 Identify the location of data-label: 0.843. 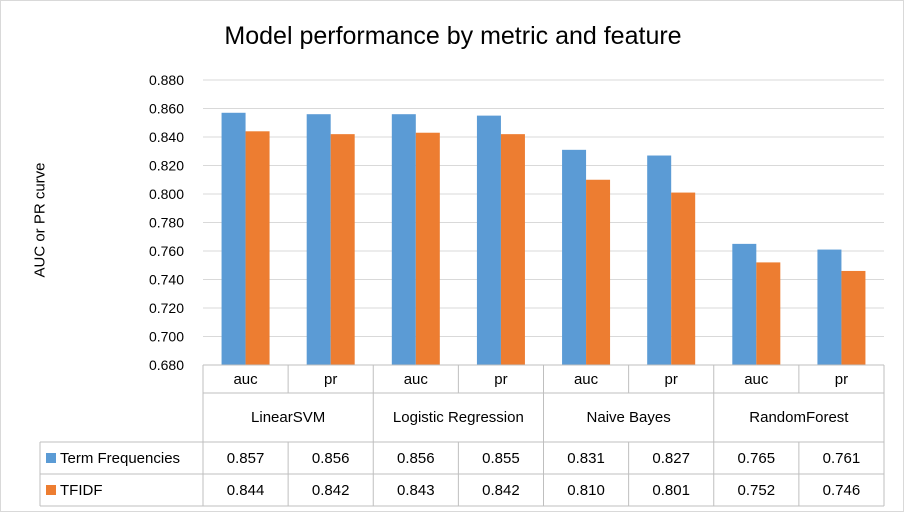
(416, 490).